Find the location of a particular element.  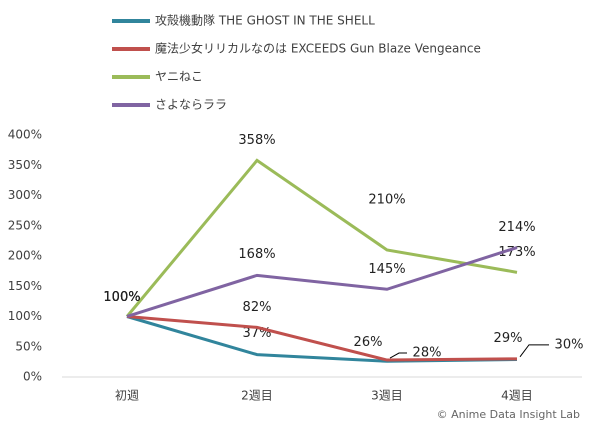

credit: © Anime Data Insight Lab is located at coordinates (508, 414).